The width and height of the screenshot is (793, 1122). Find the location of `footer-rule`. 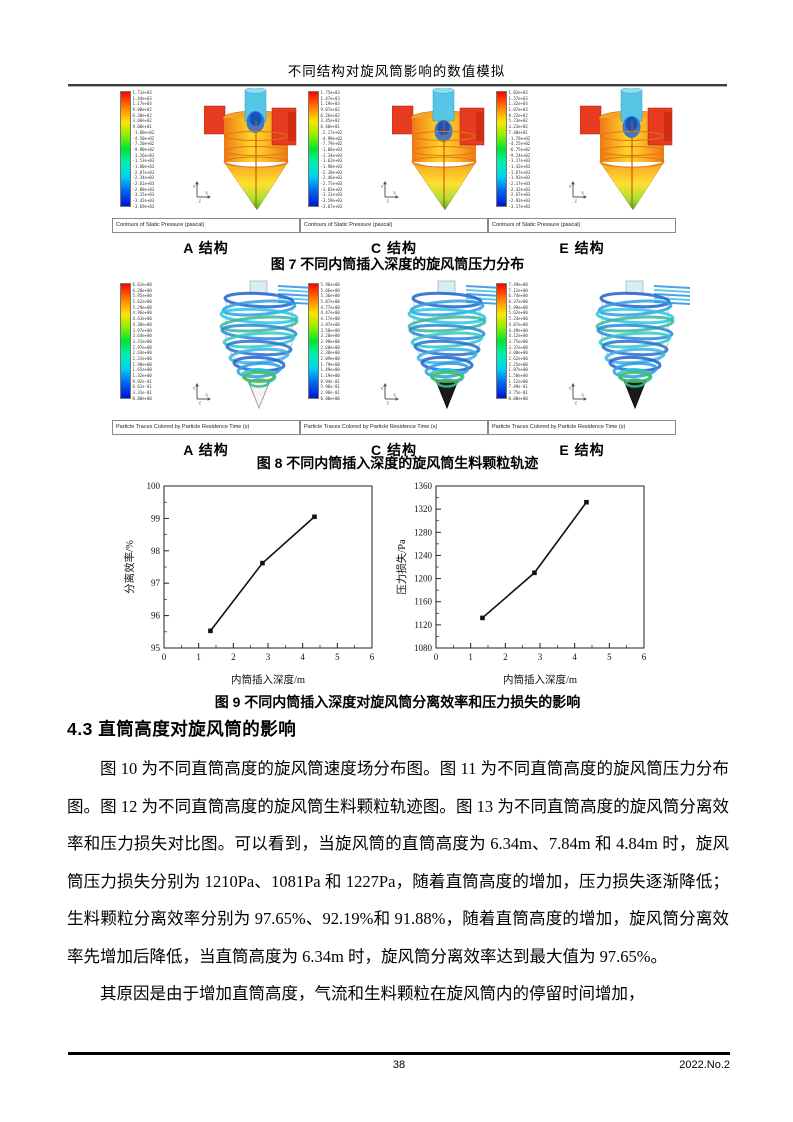

footer-rule is located at coordinates (399, 1053).